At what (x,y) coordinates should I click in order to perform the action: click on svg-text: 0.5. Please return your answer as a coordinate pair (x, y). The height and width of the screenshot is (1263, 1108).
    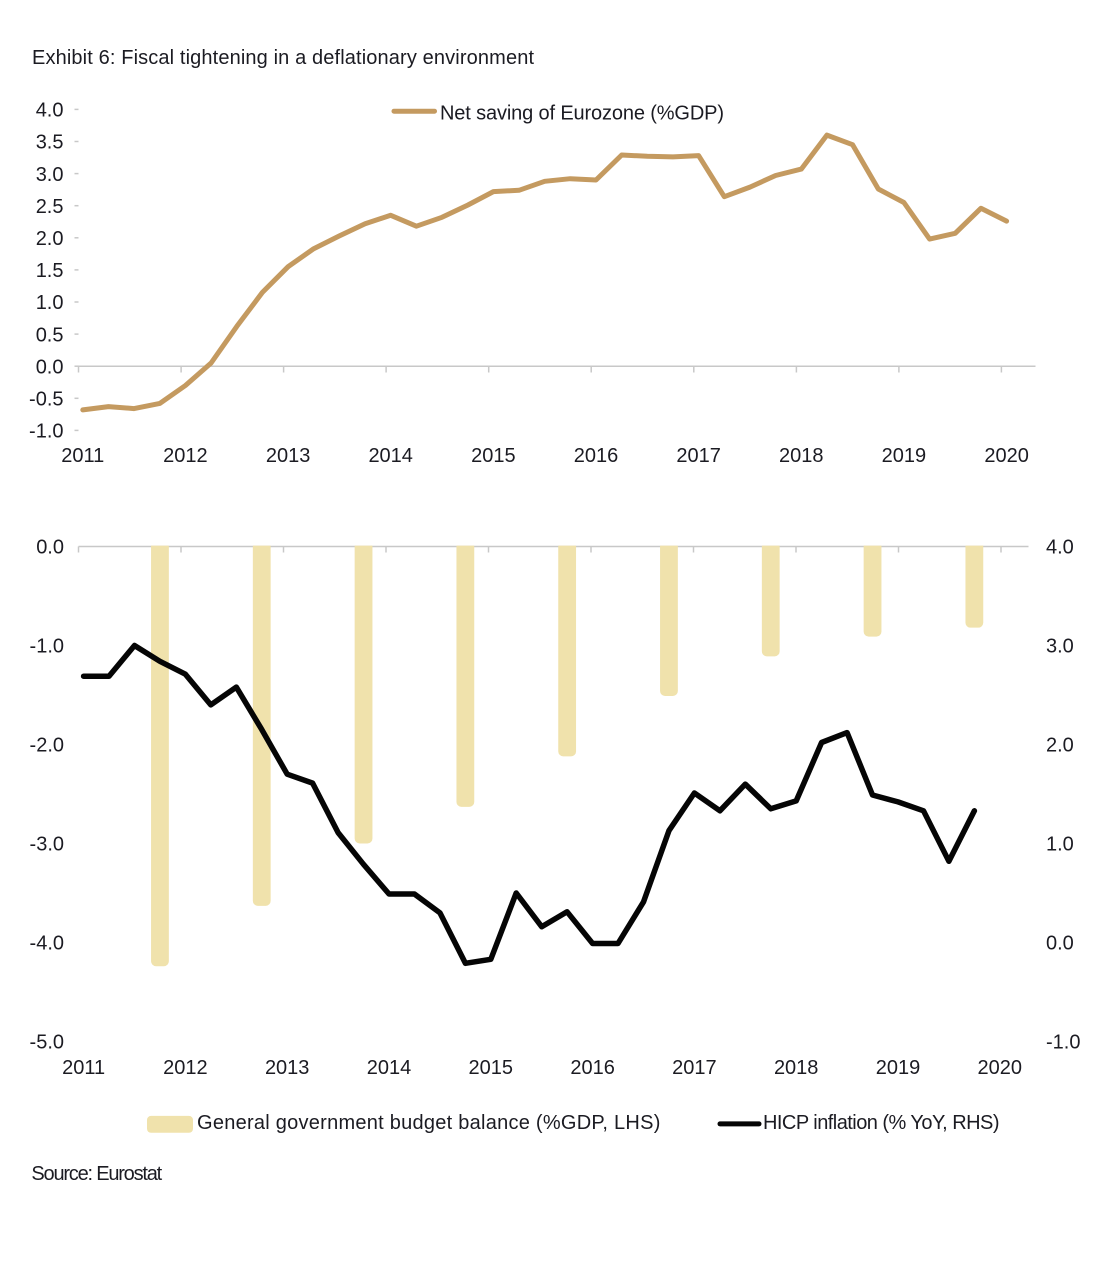
    Looking at the image, I should click on (50, 335).